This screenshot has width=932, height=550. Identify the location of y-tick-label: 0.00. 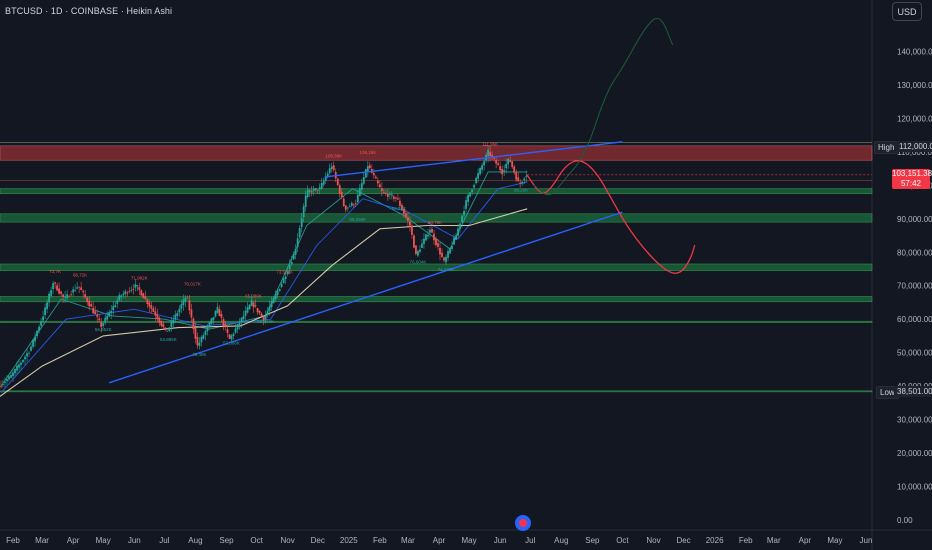
(905, 520).